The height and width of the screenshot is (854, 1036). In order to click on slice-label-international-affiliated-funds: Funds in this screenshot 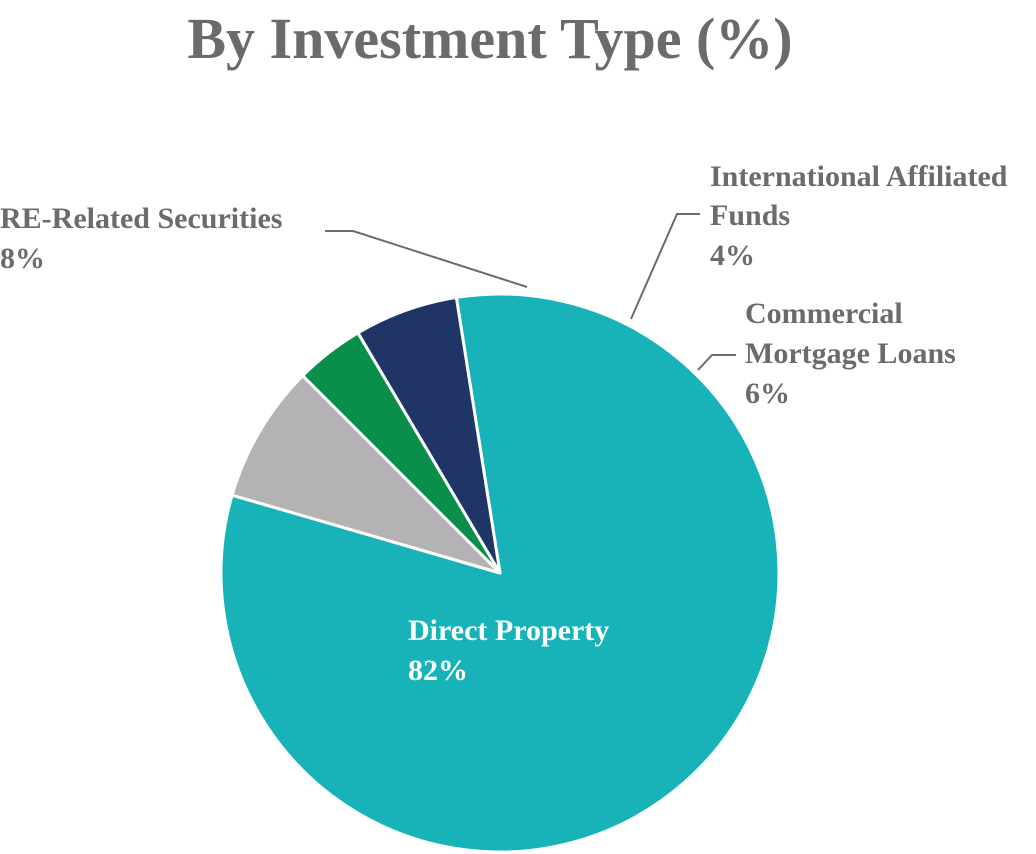, I will do `click(750, 215)`.